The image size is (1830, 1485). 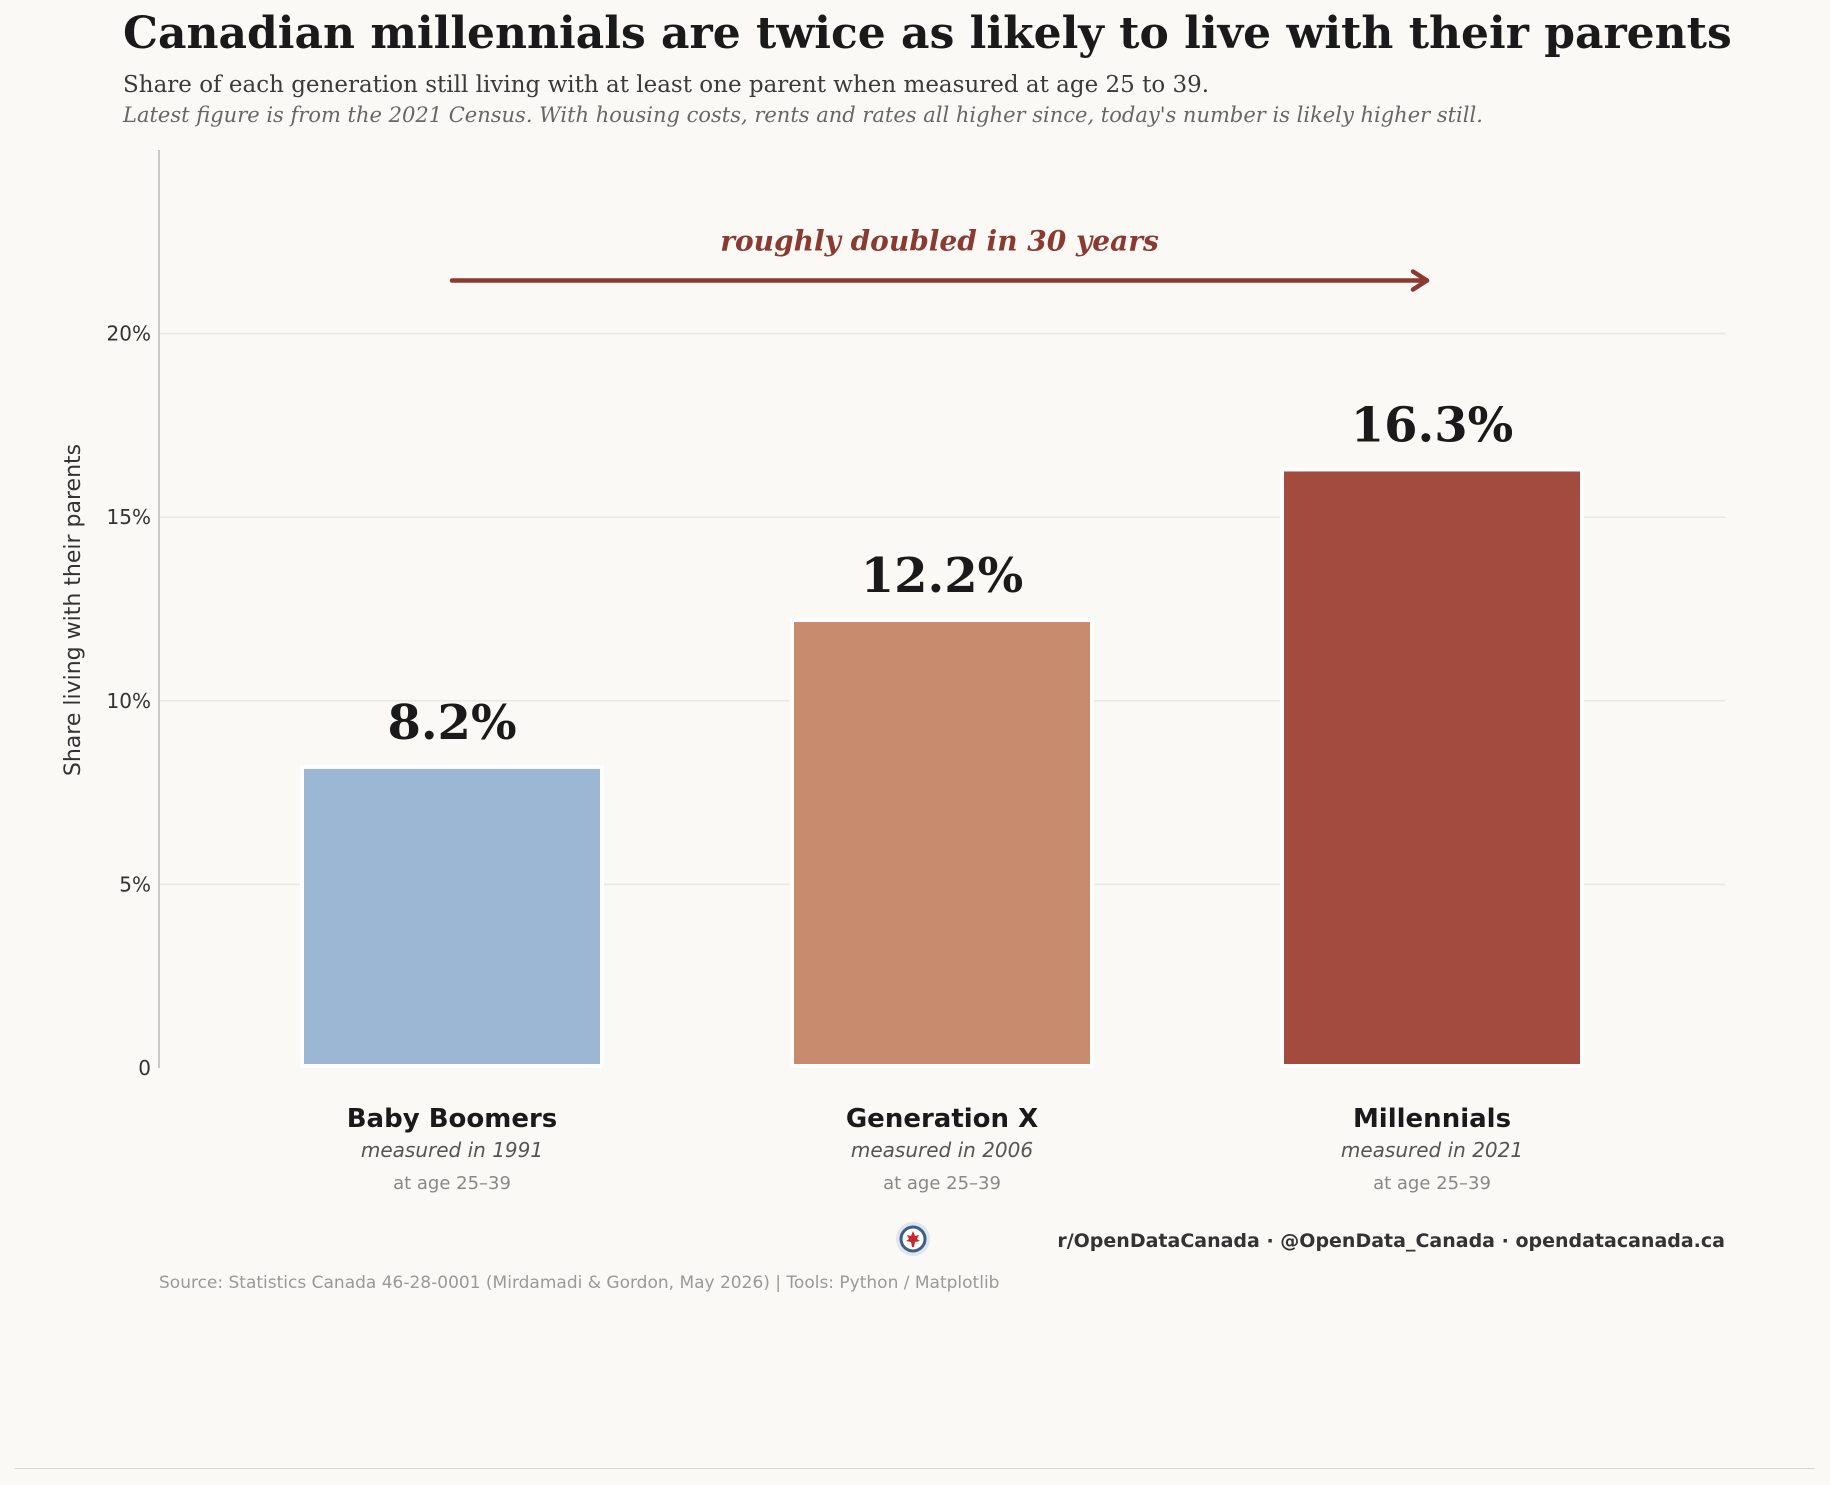 What do you see at coordinates (144, 1068) in the screenshot?
I see `y-tick-label: 0` at bounding box center [144, 1068].